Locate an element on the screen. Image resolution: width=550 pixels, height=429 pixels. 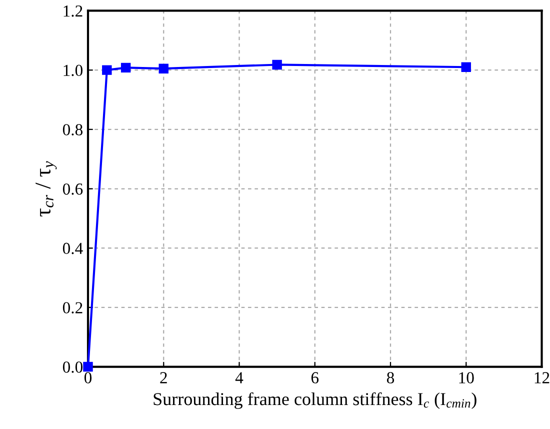
y-tick-label: 0.4 is located at coordinates (72, 248).